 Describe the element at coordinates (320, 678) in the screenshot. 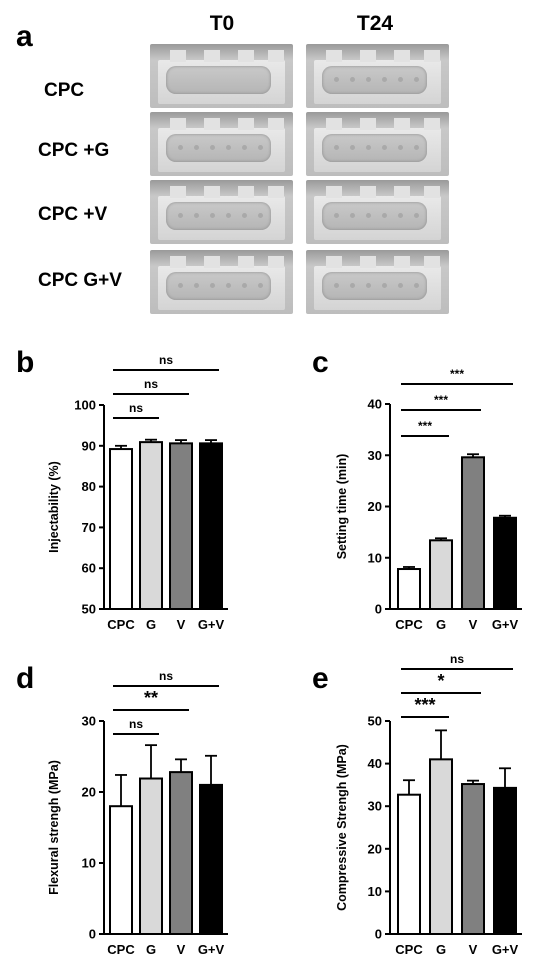

I see `panel-letter-e: e` at that location.